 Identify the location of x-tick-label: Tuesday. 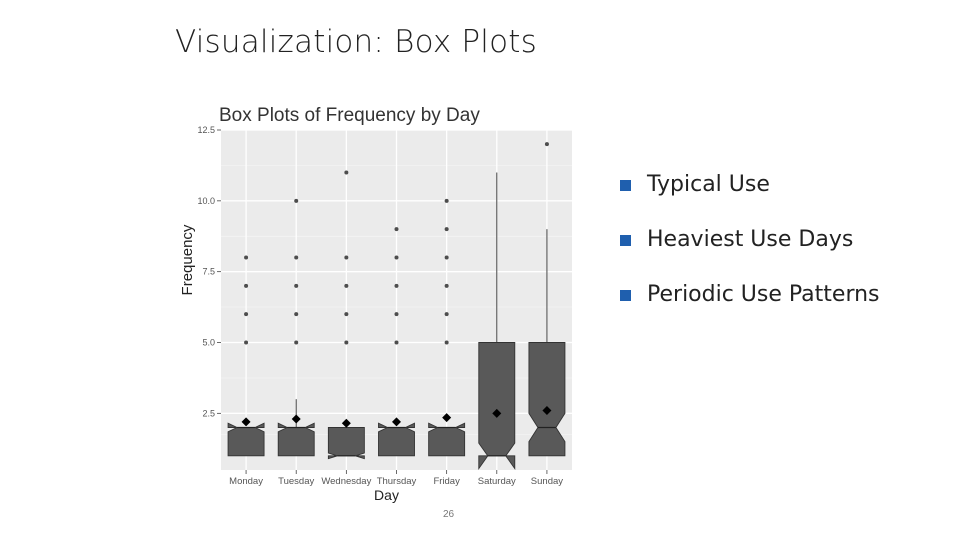
(296, 481).